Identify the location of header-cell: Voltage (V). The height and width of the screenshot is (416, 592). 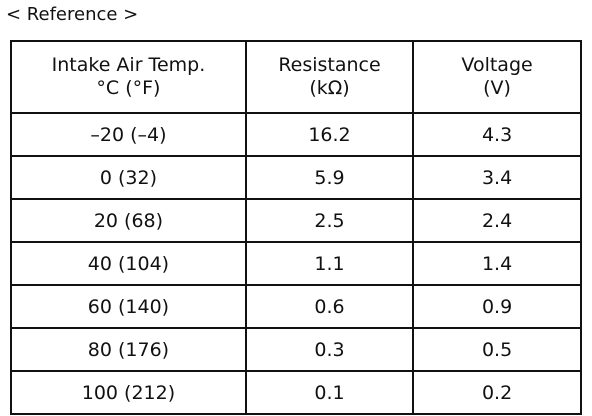
(497, 77).